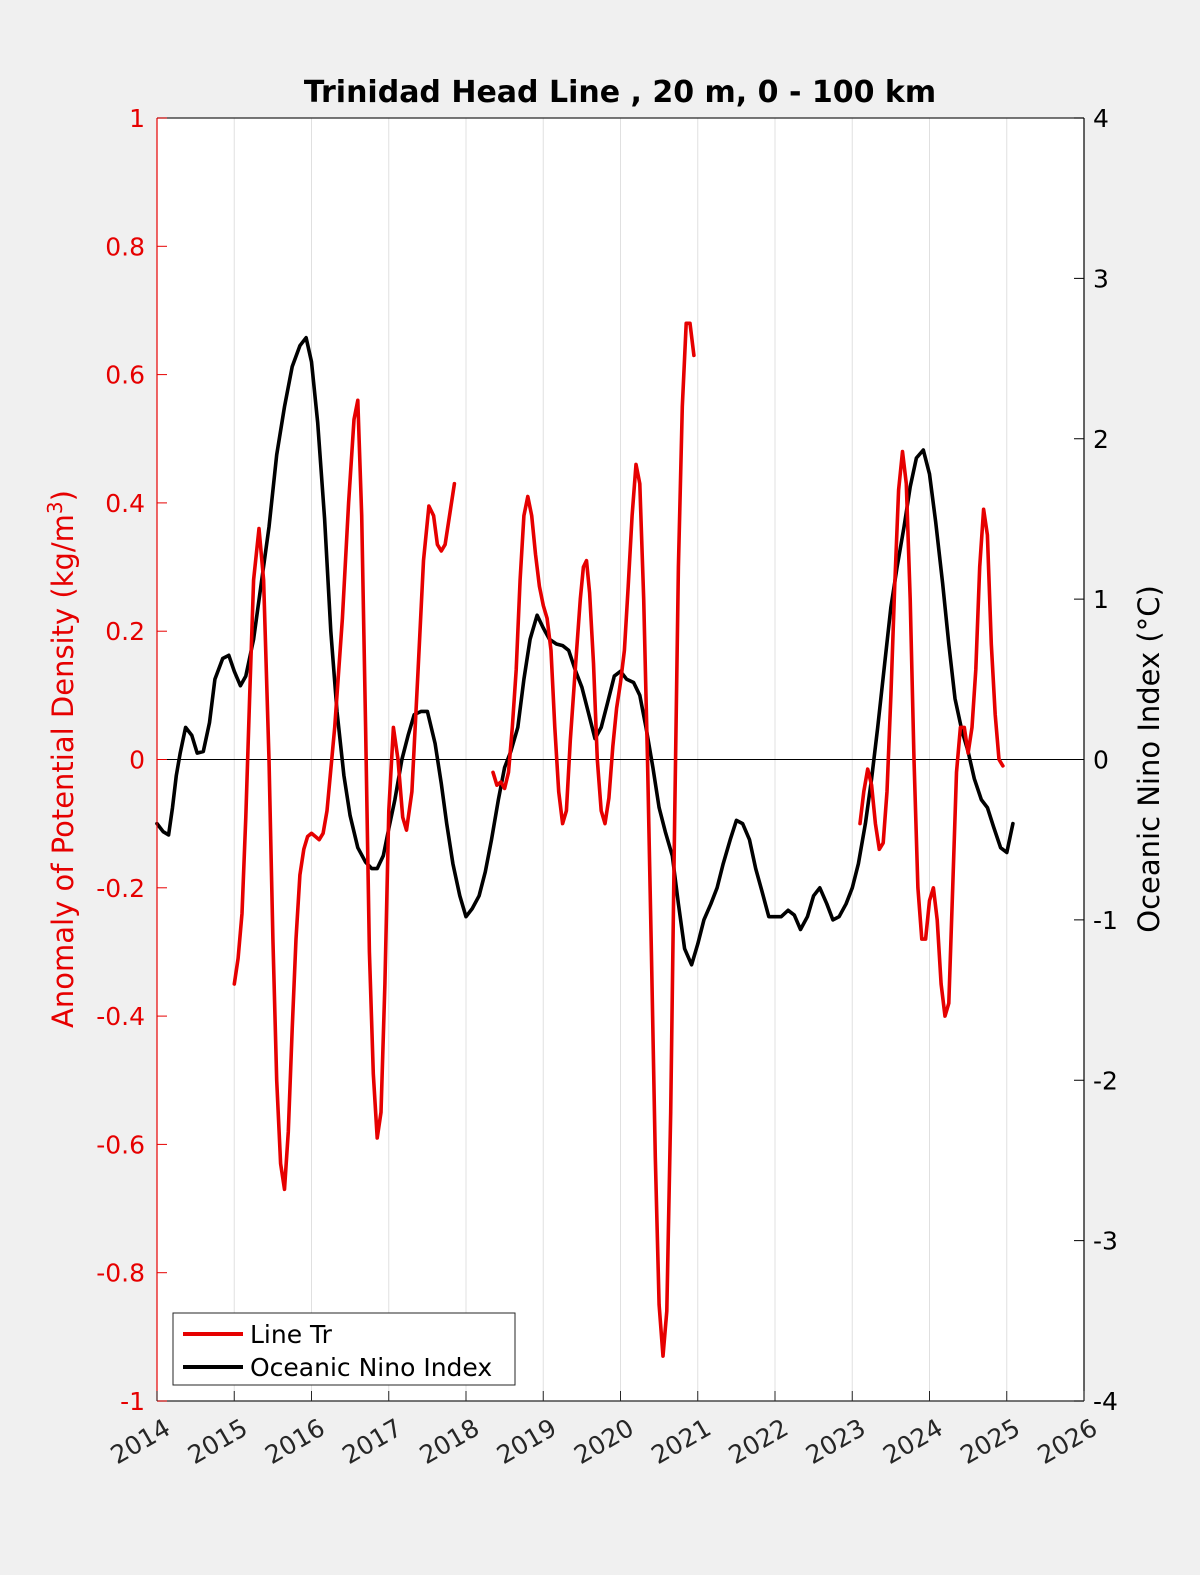  Describe the element at coordinates (620, 92) in the screenshot. I see `chart-title: Trinidad Head Line , 20 m, 0 - 100 km` at that location.